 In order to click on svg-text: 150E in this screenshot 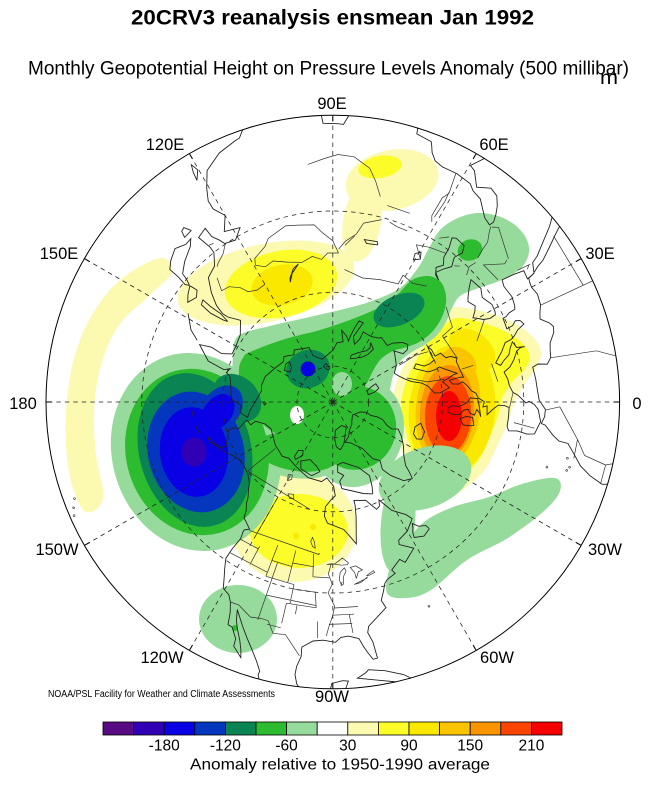, I will do `click(59, 254)`.